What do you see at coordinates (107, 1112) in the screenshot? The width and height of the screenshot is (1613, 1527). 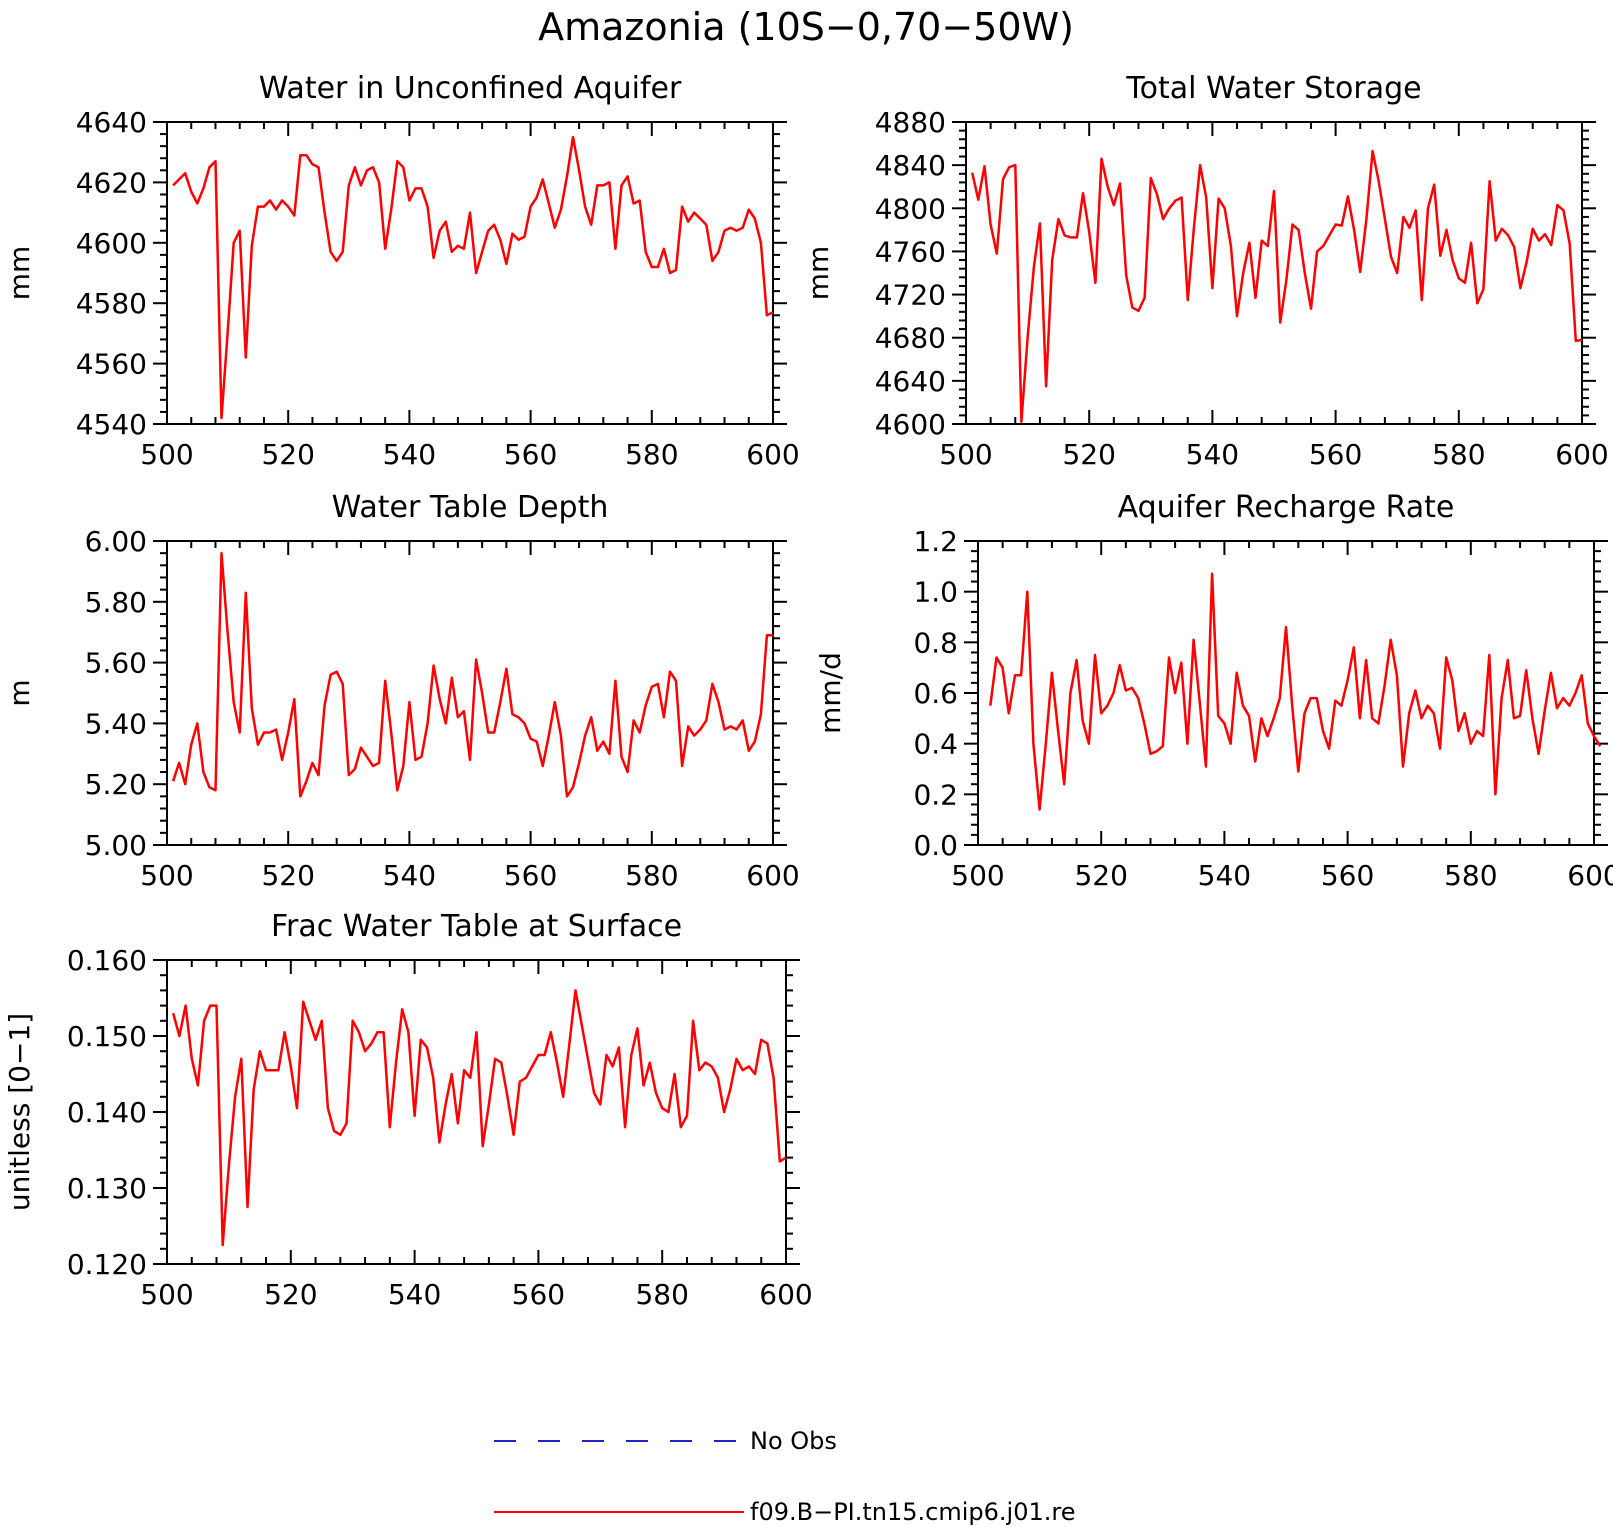 I see `y-tick-label: 0.140` at bounding box center [107, 1112].